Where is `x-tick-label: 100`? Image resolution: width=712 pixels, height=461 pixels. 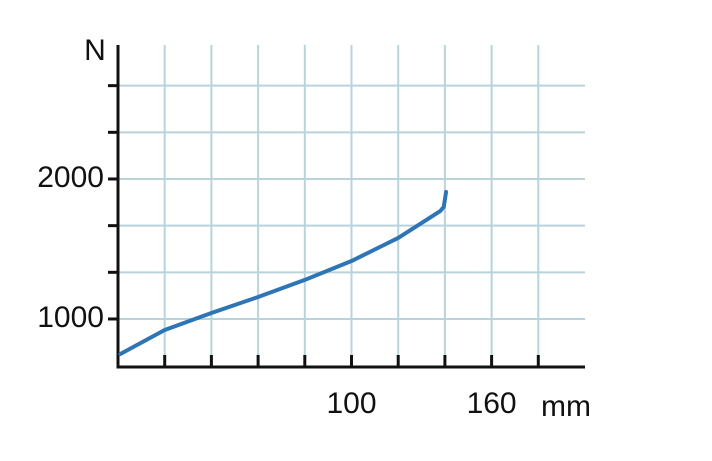 x-tick-label: 100 is located at coordinates (351, 403).